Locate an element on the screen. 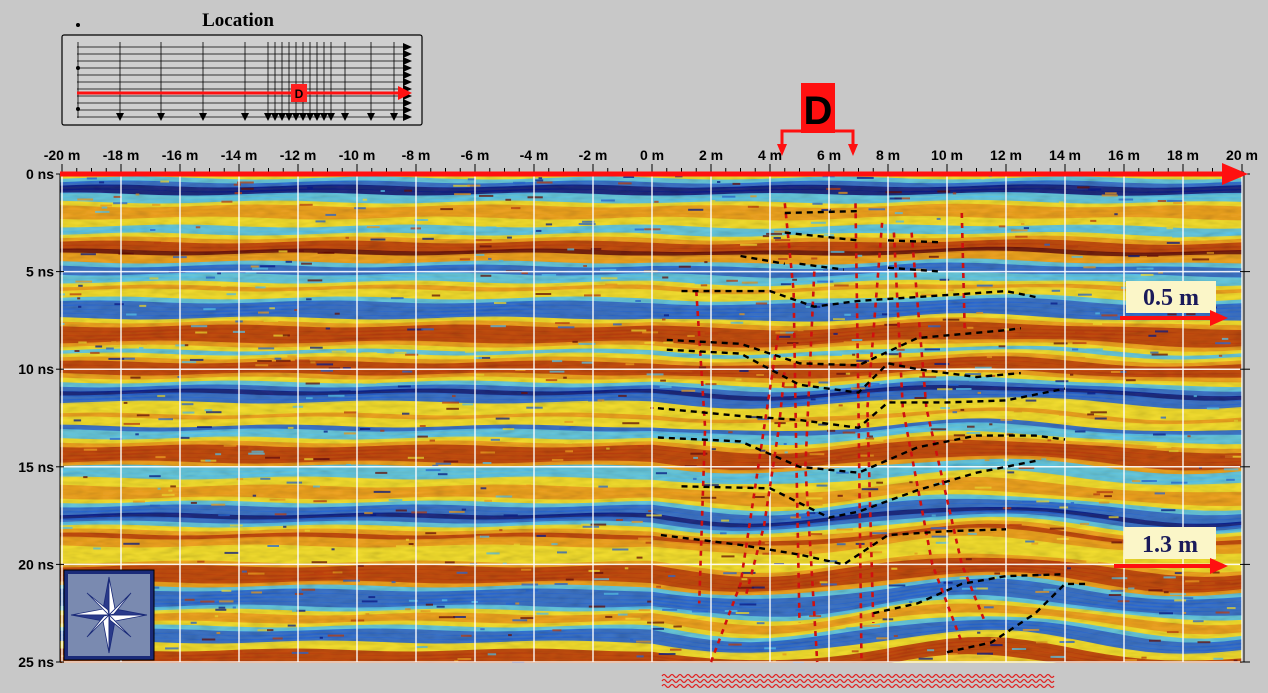 This screenshot has height=693, width=1268. inset-line-arrow is located at coordinates (407, 103).